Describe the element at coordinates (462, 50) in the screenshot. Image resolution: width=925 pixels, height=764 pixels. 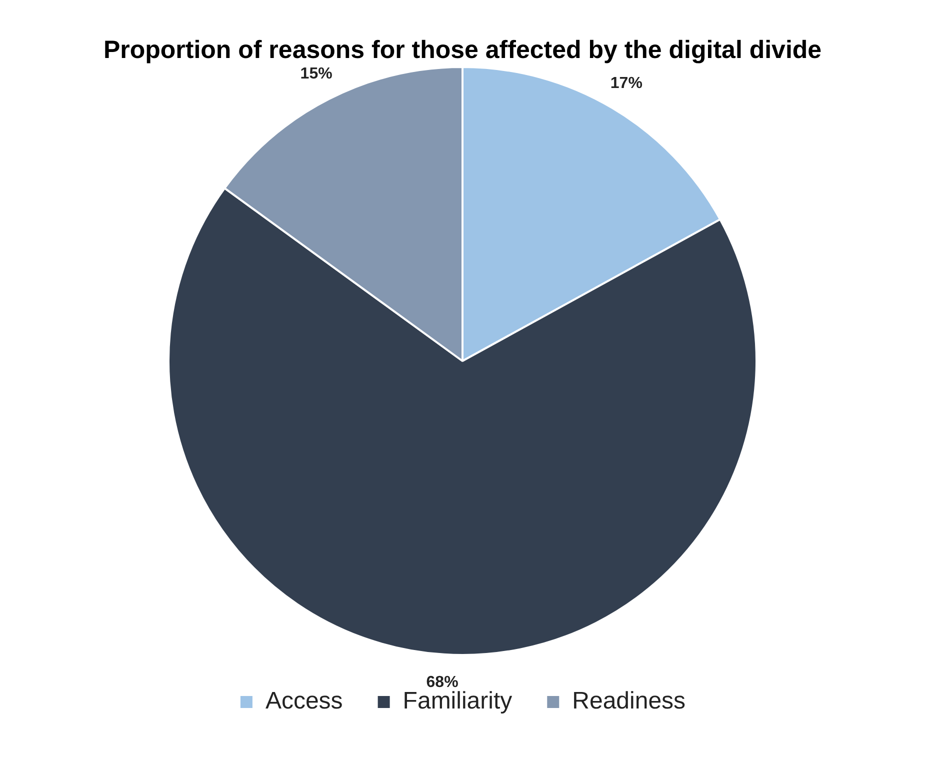
I see `chart-title: Proportion of reasons for those affected by the digital divide` at that location.